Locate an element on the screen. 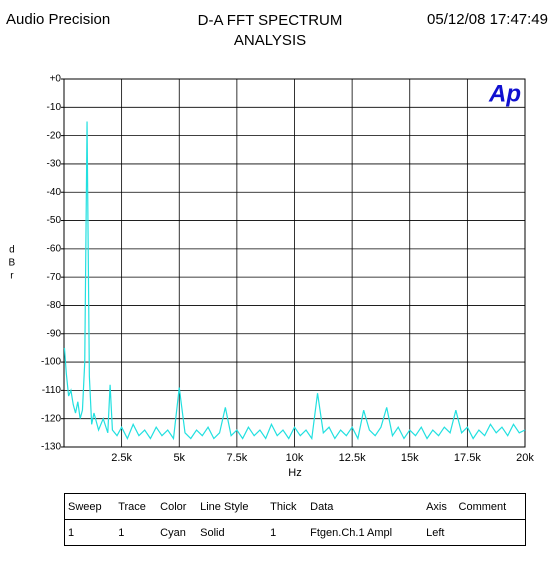  x-tick-label: 20k is located at coordinates (525, 458).